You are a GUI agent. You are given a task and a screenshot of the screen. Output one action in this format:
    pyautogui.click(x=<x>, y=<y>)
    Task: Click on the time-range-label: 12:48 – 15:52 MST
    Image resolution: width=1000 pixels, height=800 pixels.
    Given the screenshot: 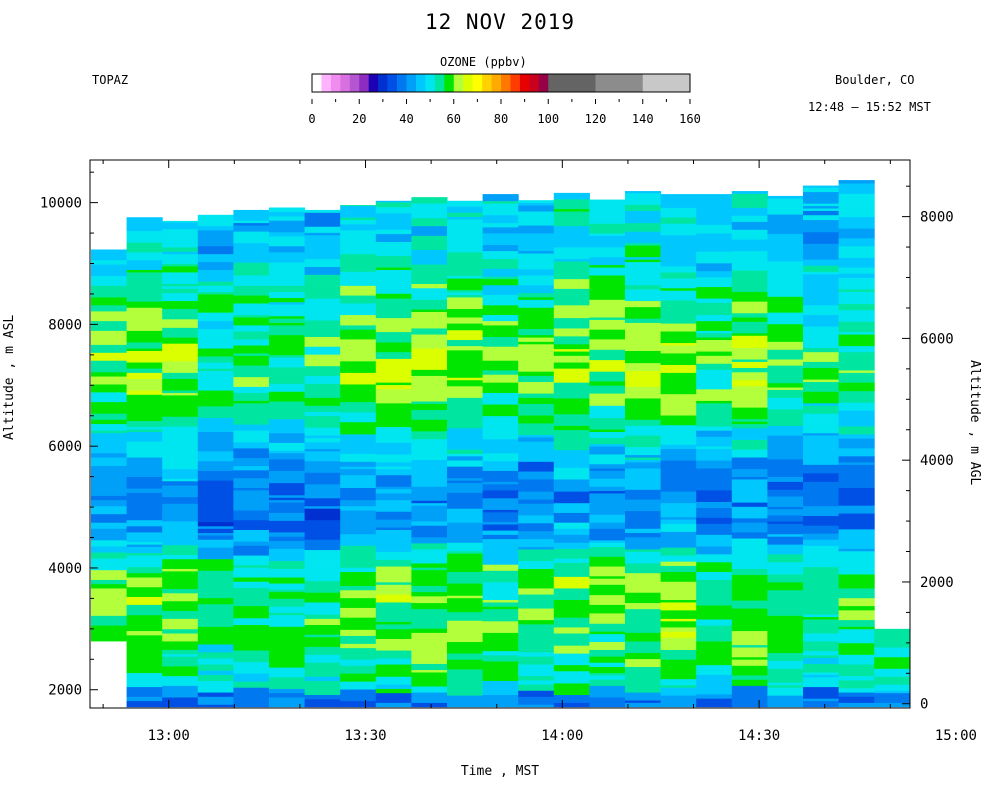 What is the action you would take?
    pyautogui.click(x=869, y=107)
    